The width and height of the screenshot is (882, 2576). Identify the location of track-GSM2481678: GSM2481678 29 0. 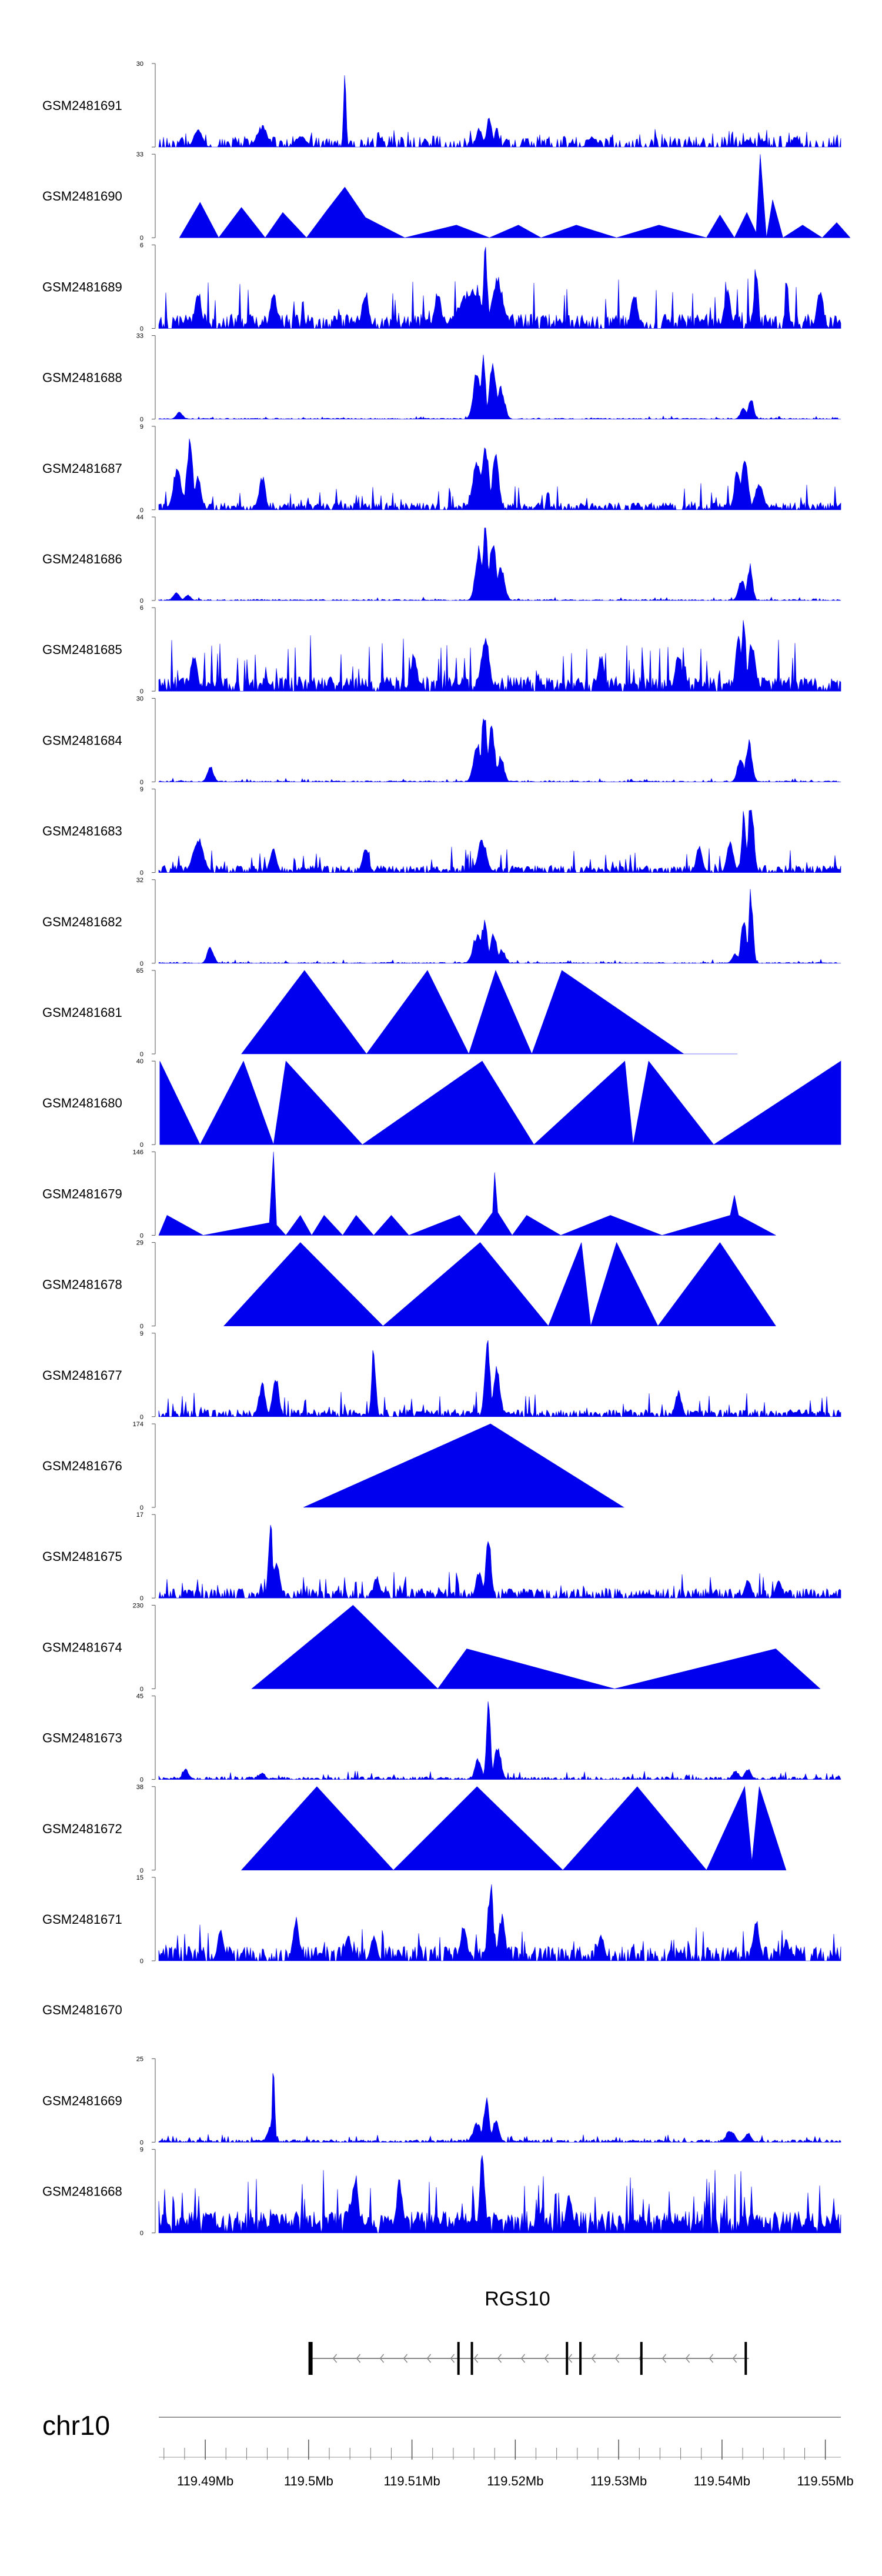
(409, 1285).